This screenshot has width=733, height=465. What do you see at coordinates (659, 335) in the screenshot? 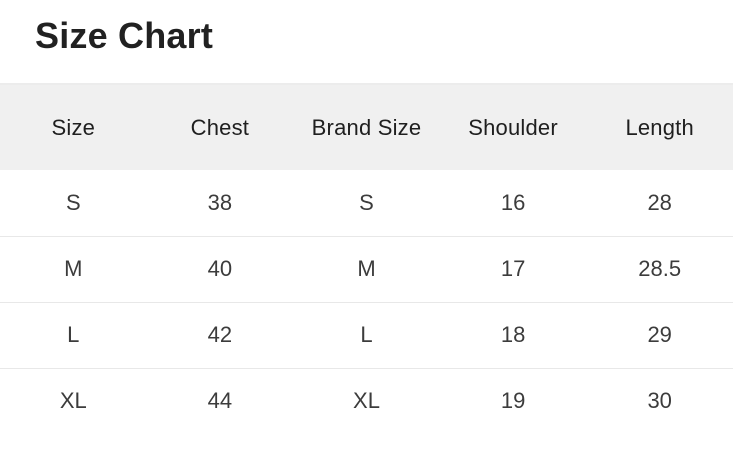
I see `cell-length: 29` at bounding box center [659, 335].